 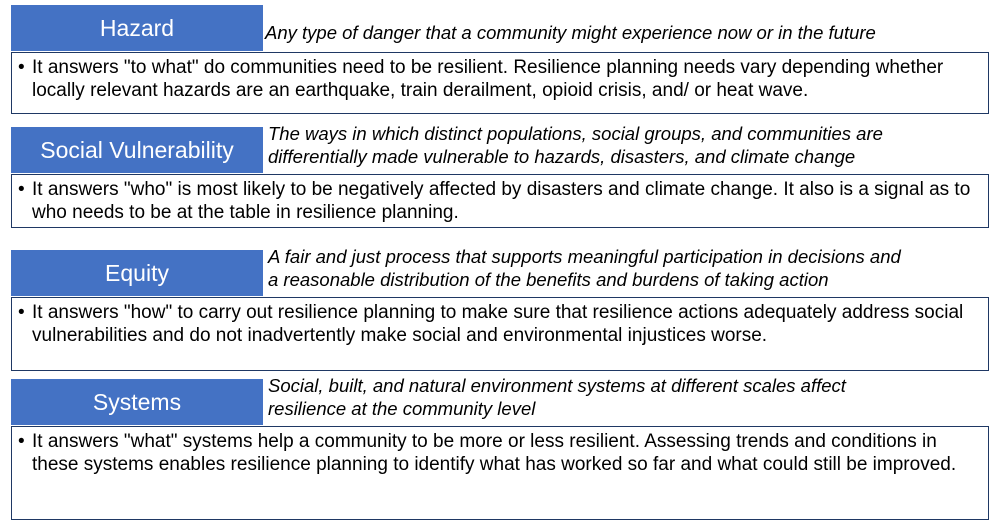 I want to click on social-vulnerability-term: Social Vulnerability, so click(x=137, y=149).